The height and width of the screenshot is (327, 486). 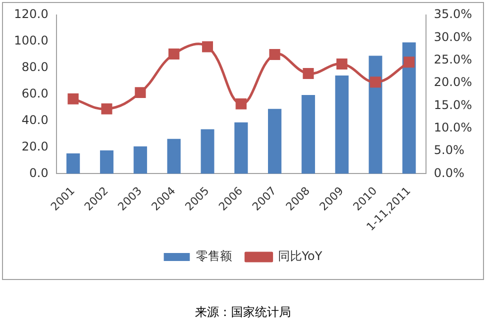 I want to click on y2-tick-label: 10.0%, so click(x=453, y=127).